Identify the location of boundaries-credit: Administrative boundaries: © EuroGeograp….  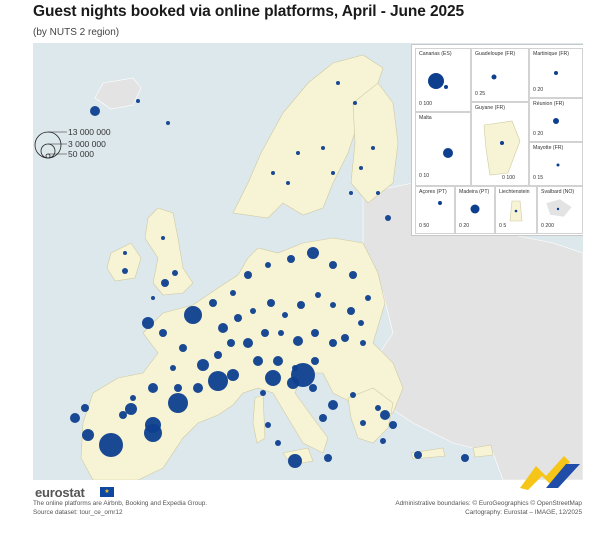
(488, 503).